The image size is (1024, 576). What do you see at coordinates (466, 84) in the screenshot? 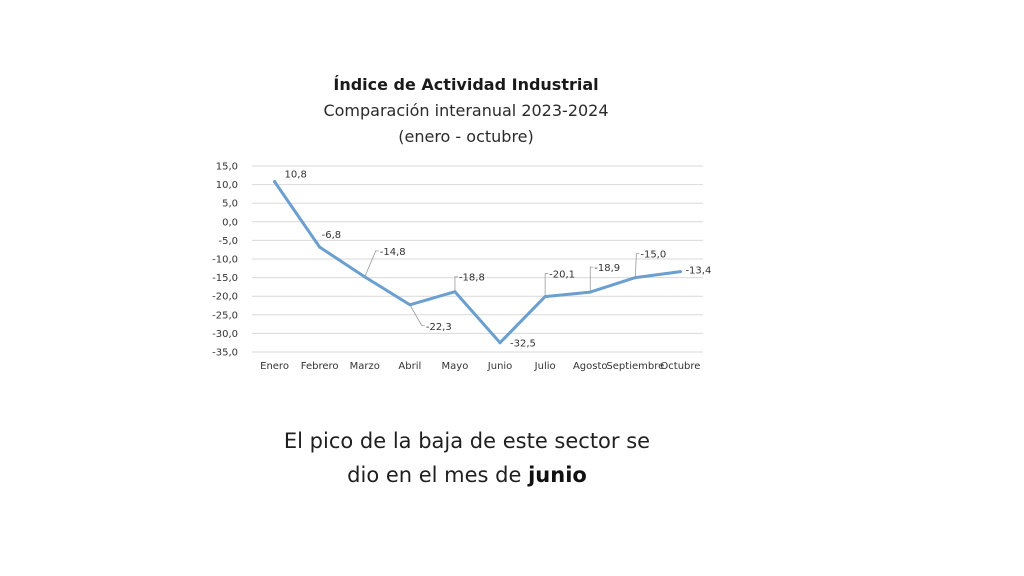
I see `chart-title: Índice de Actividad Industrial` at bounding box center [466, 84].